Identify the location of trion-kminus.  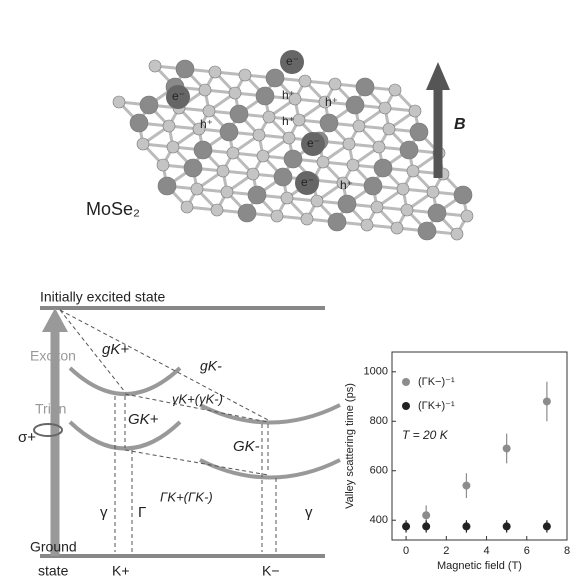
(270, 469).